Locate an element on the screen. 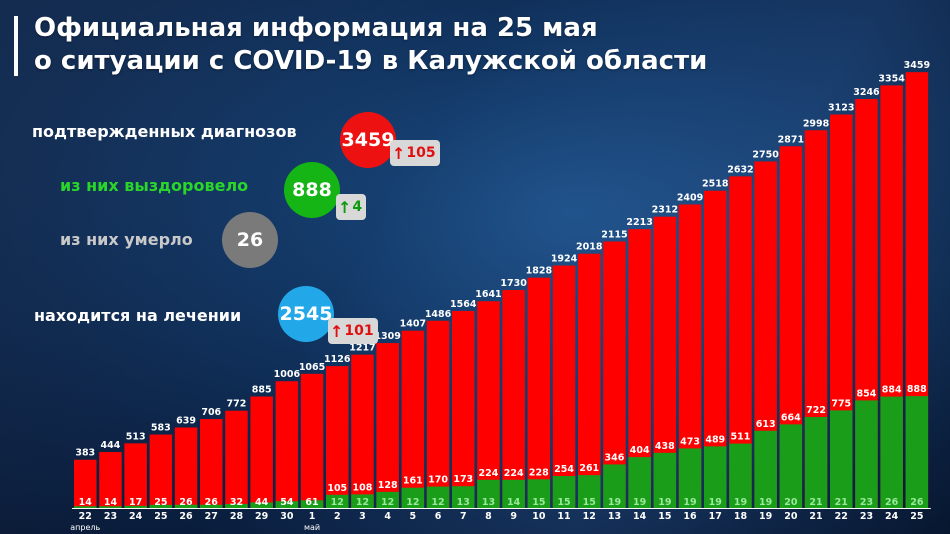  died-value-label: 44 is located at coordinates (262, 502).